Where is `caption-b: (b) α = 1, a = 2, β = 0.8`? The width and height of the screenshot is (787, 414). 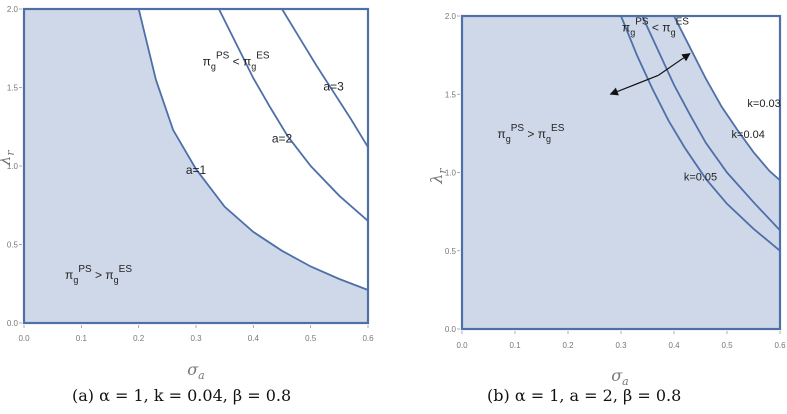
caption-b: (b) α = 1, a = 2, β = 0.8 is located at coordinates (584, 395).